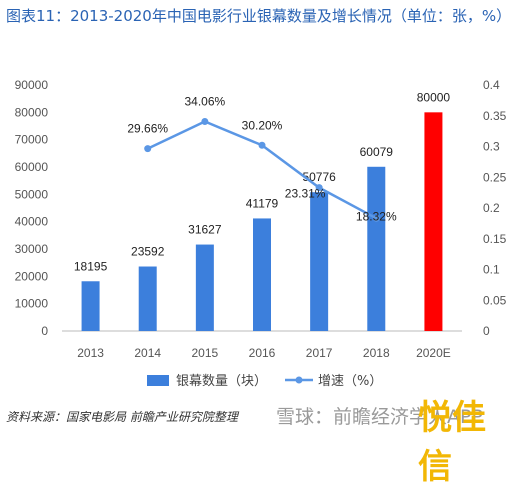 This screenshot has width=514, height=488. What do you see at coordinates (147, 353) in the screenshot?
I see `x-tick-label: 2014` at bounding box center [147, 353].